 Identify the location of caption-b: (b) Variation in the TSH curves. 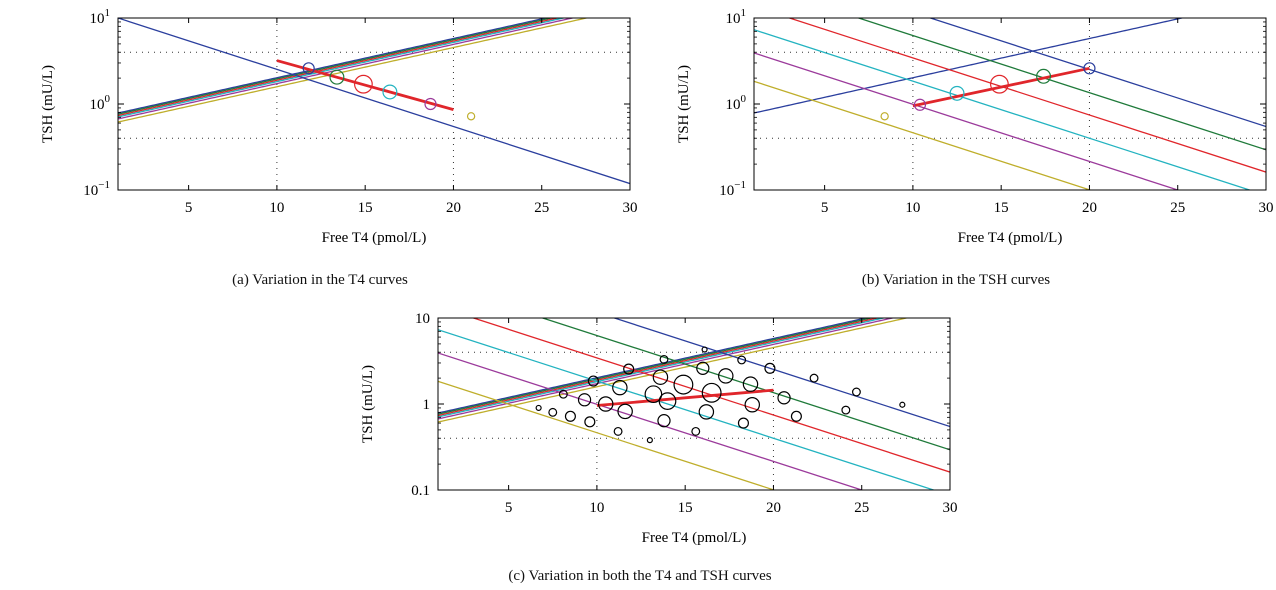
(956, 280).